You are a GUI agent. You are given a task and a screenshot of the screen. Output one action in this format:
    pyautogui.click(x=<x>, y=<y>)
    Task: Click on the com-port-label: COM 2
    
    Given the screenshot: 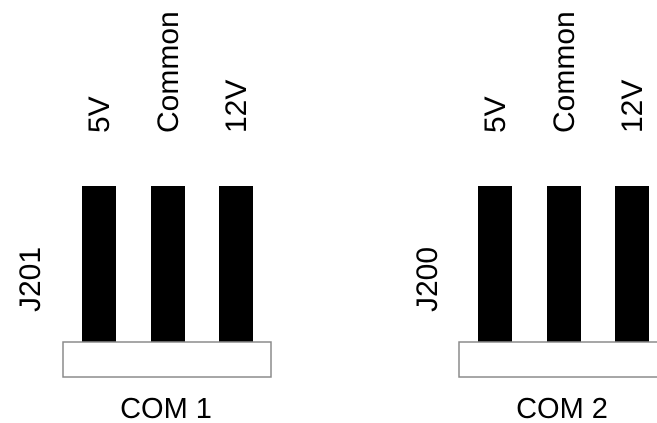 What is the action you would take?
    pyautogui.click(x=562, y=408)
    